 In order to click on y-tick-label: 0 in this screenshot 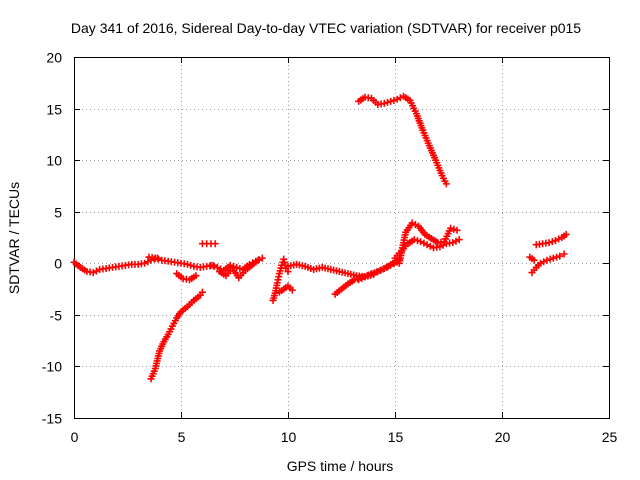, I will do `click(58, 264)`.